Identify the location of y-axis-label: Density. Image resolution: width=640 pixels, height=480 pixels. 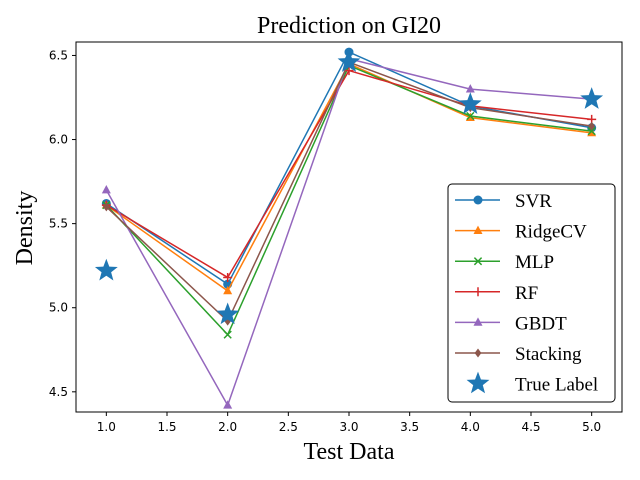
(25, 228).